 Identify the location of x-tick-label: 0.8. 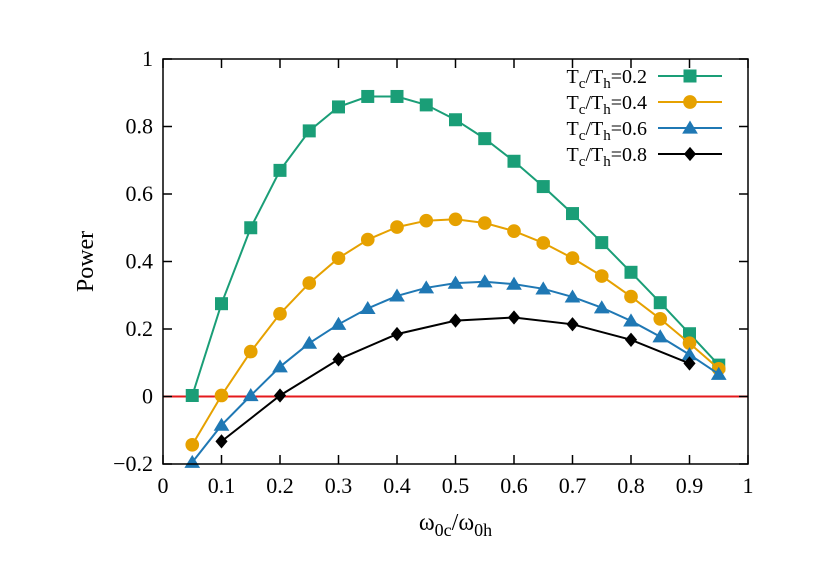
(631, 485).